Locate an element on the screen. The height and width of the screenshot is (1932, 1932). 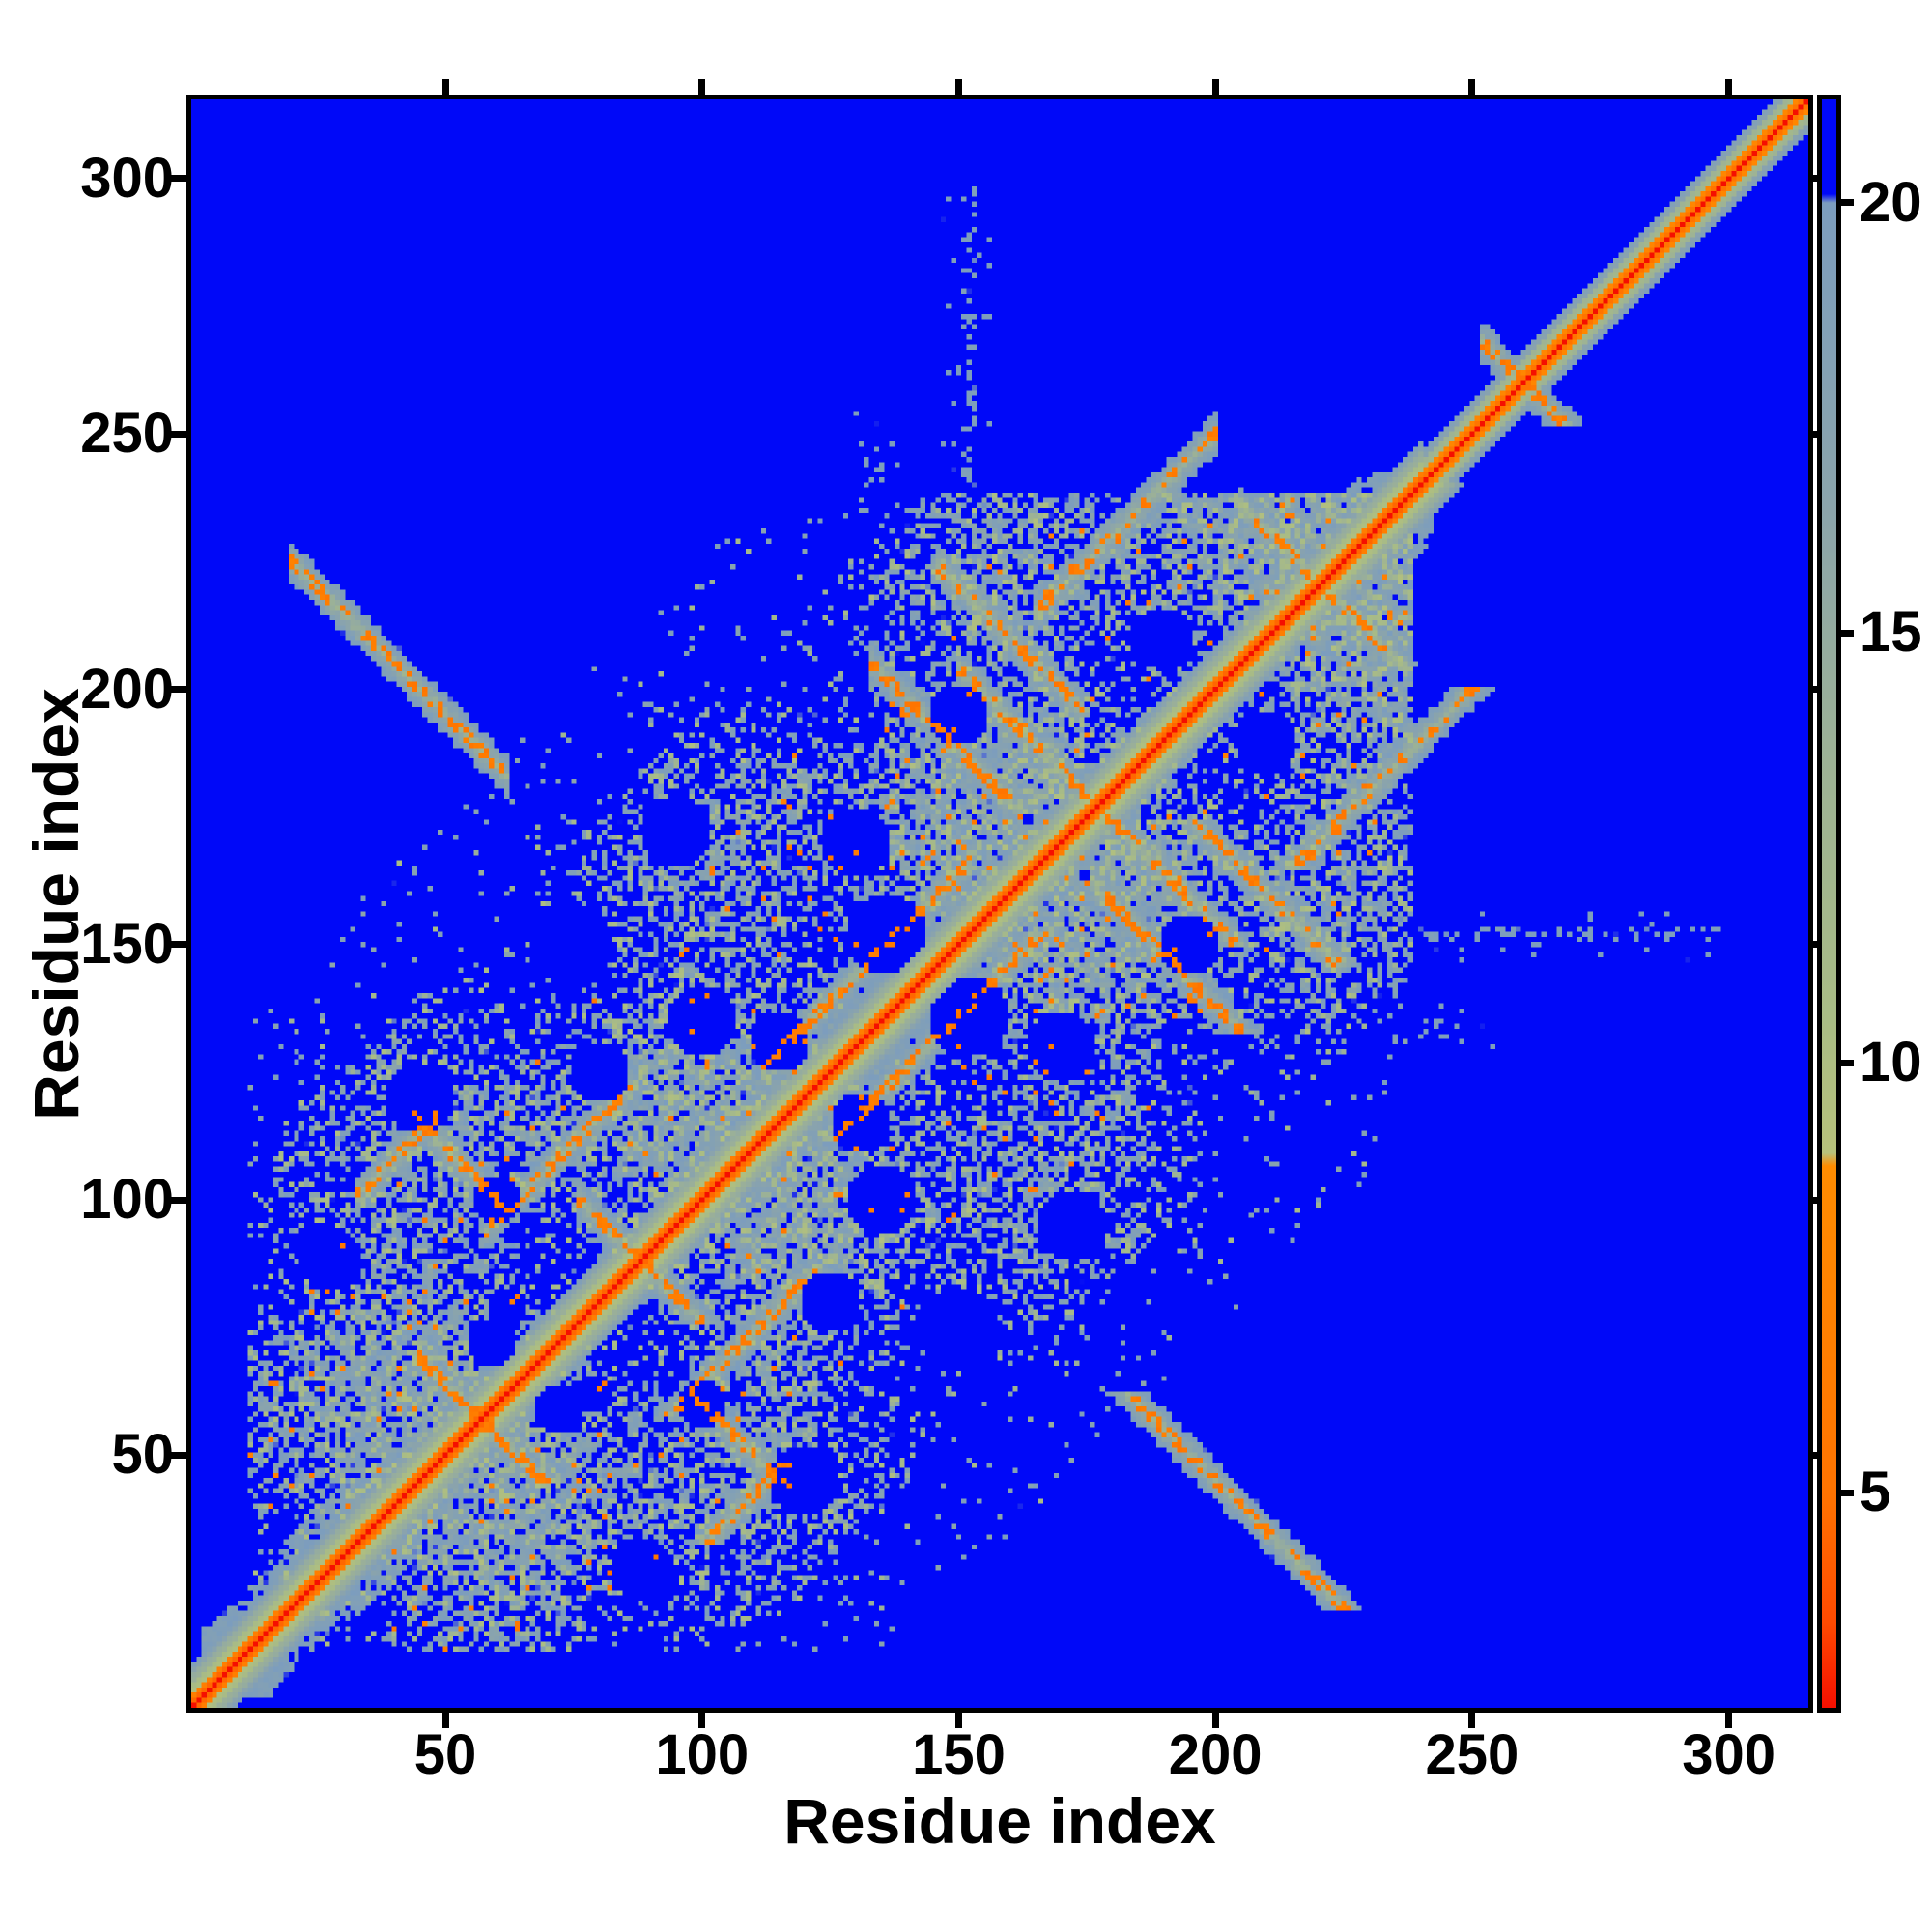
y-tick-label: 300 is located at coordinates (127, 178).